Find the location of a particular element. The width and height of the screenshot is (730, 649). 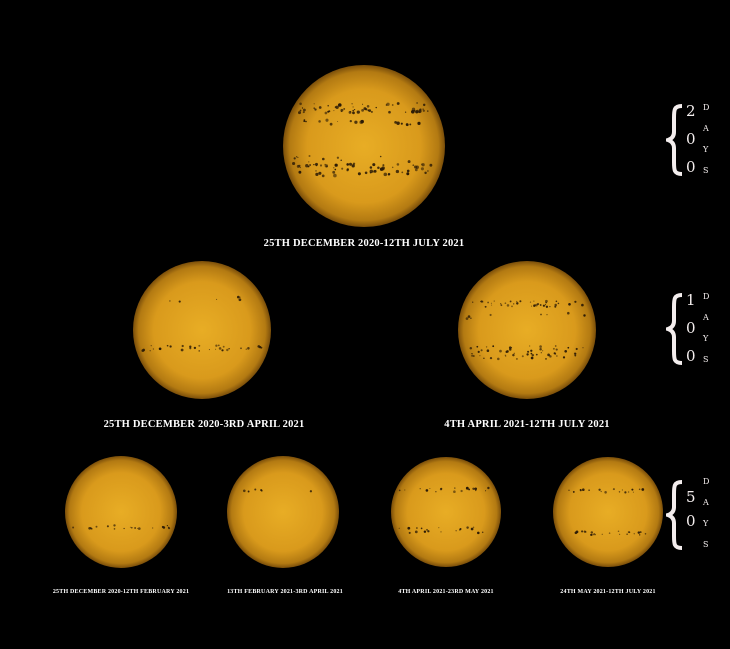

sun-label-200-days: 25TH DECEMBER 2020-12TH JULY 2021 is located at coordinates (364, 243).